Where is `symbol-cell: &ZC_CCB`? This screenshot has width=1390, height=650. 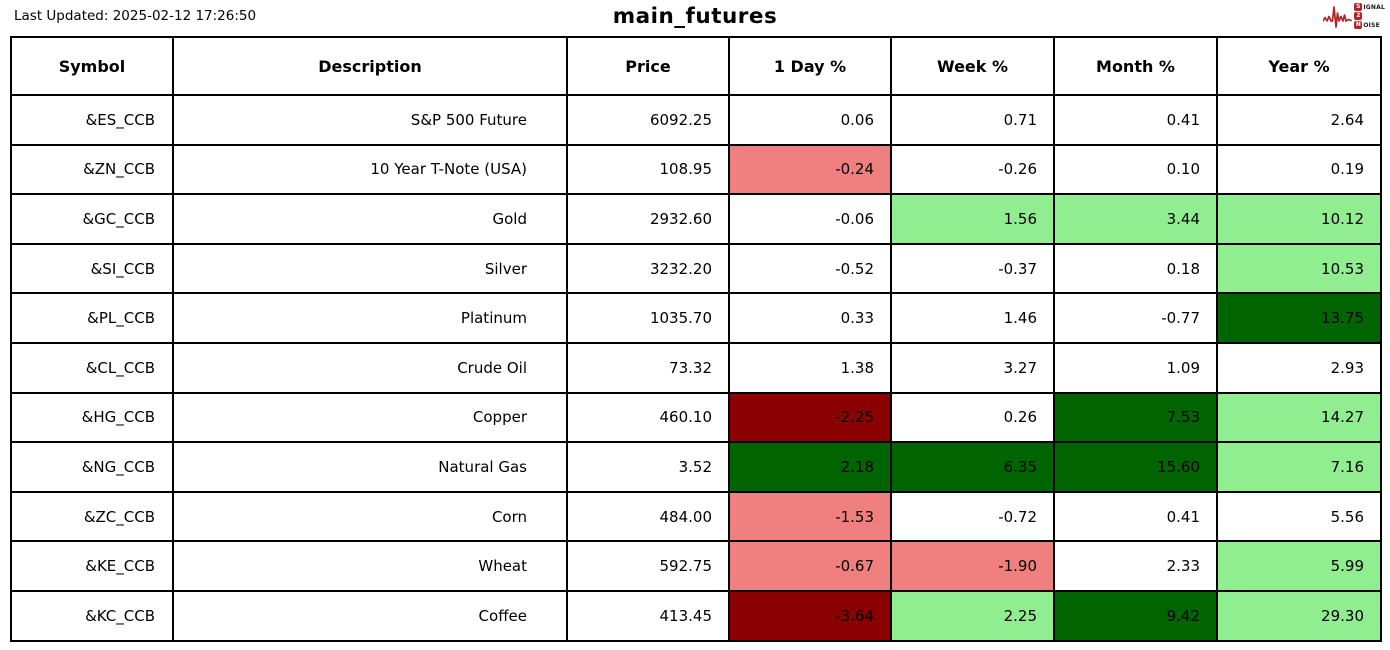
symbol-cell: &ZC_CCB is located at coordinates (92, 516).